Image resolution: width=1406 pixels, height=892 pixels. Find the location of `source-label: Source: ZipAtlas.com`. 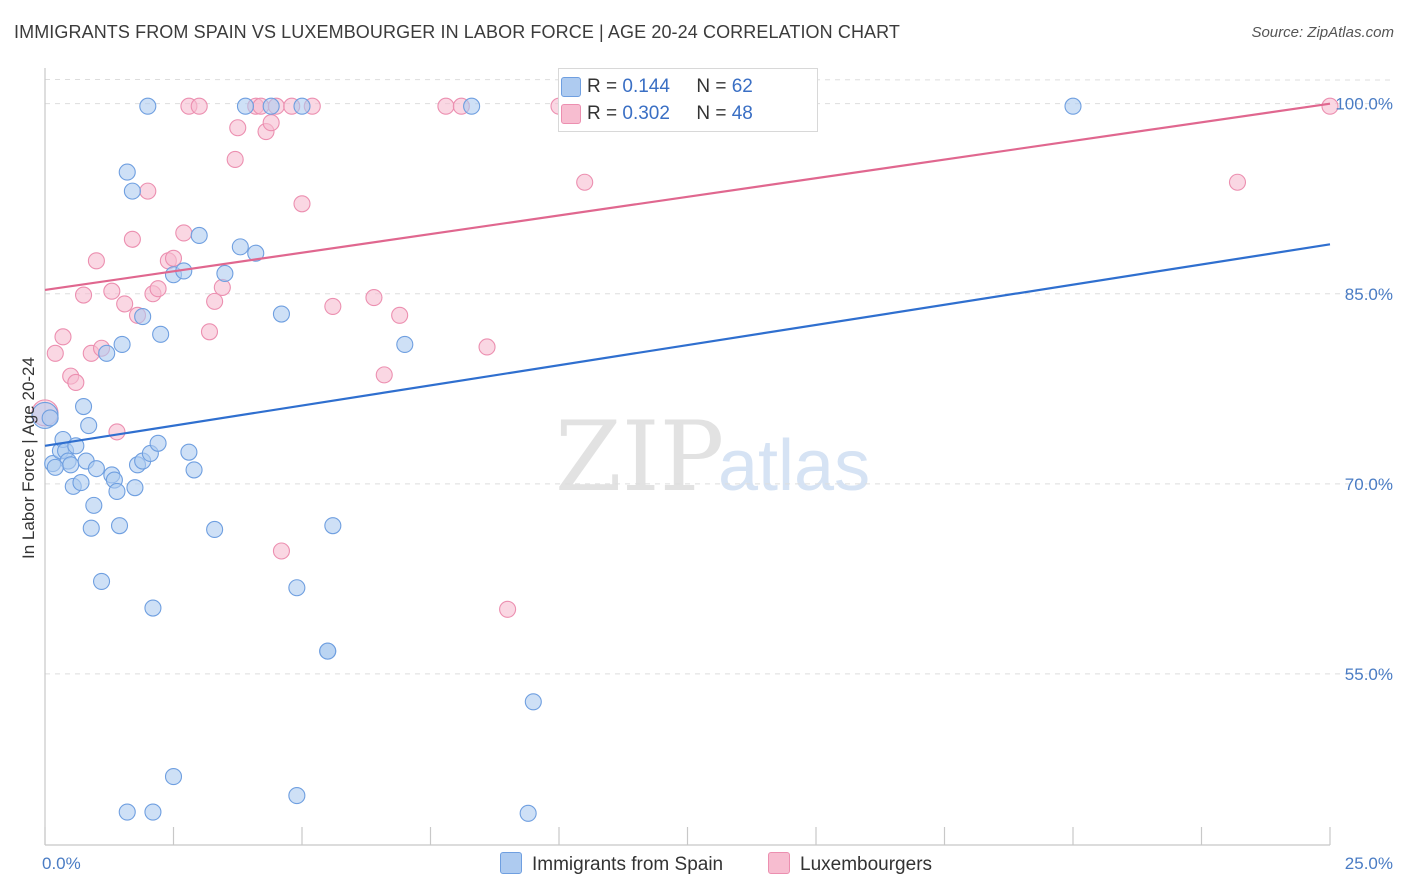

source-label: Source: ZipAtlas.com is located at coordinates (1322, 32).